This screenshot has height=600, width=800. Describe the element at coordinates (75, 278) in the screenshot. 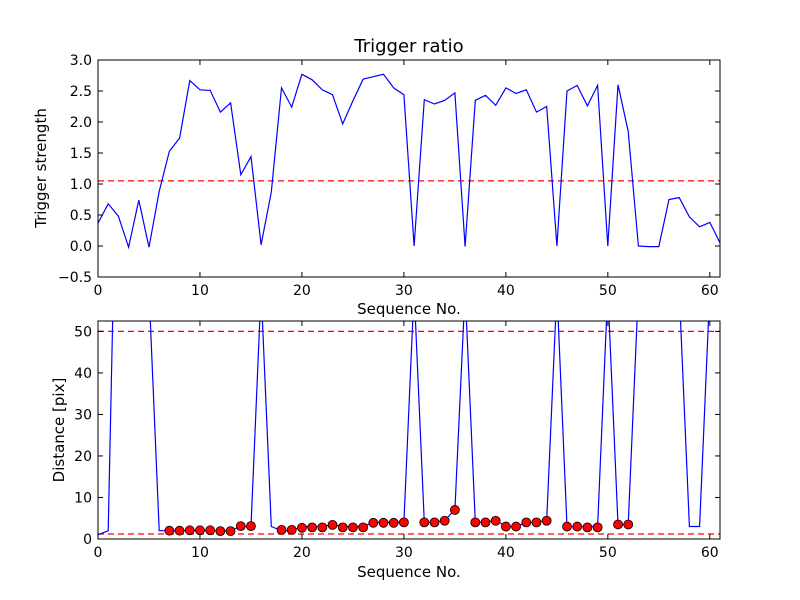

I see `y-tick-label: −0.5` at that location.